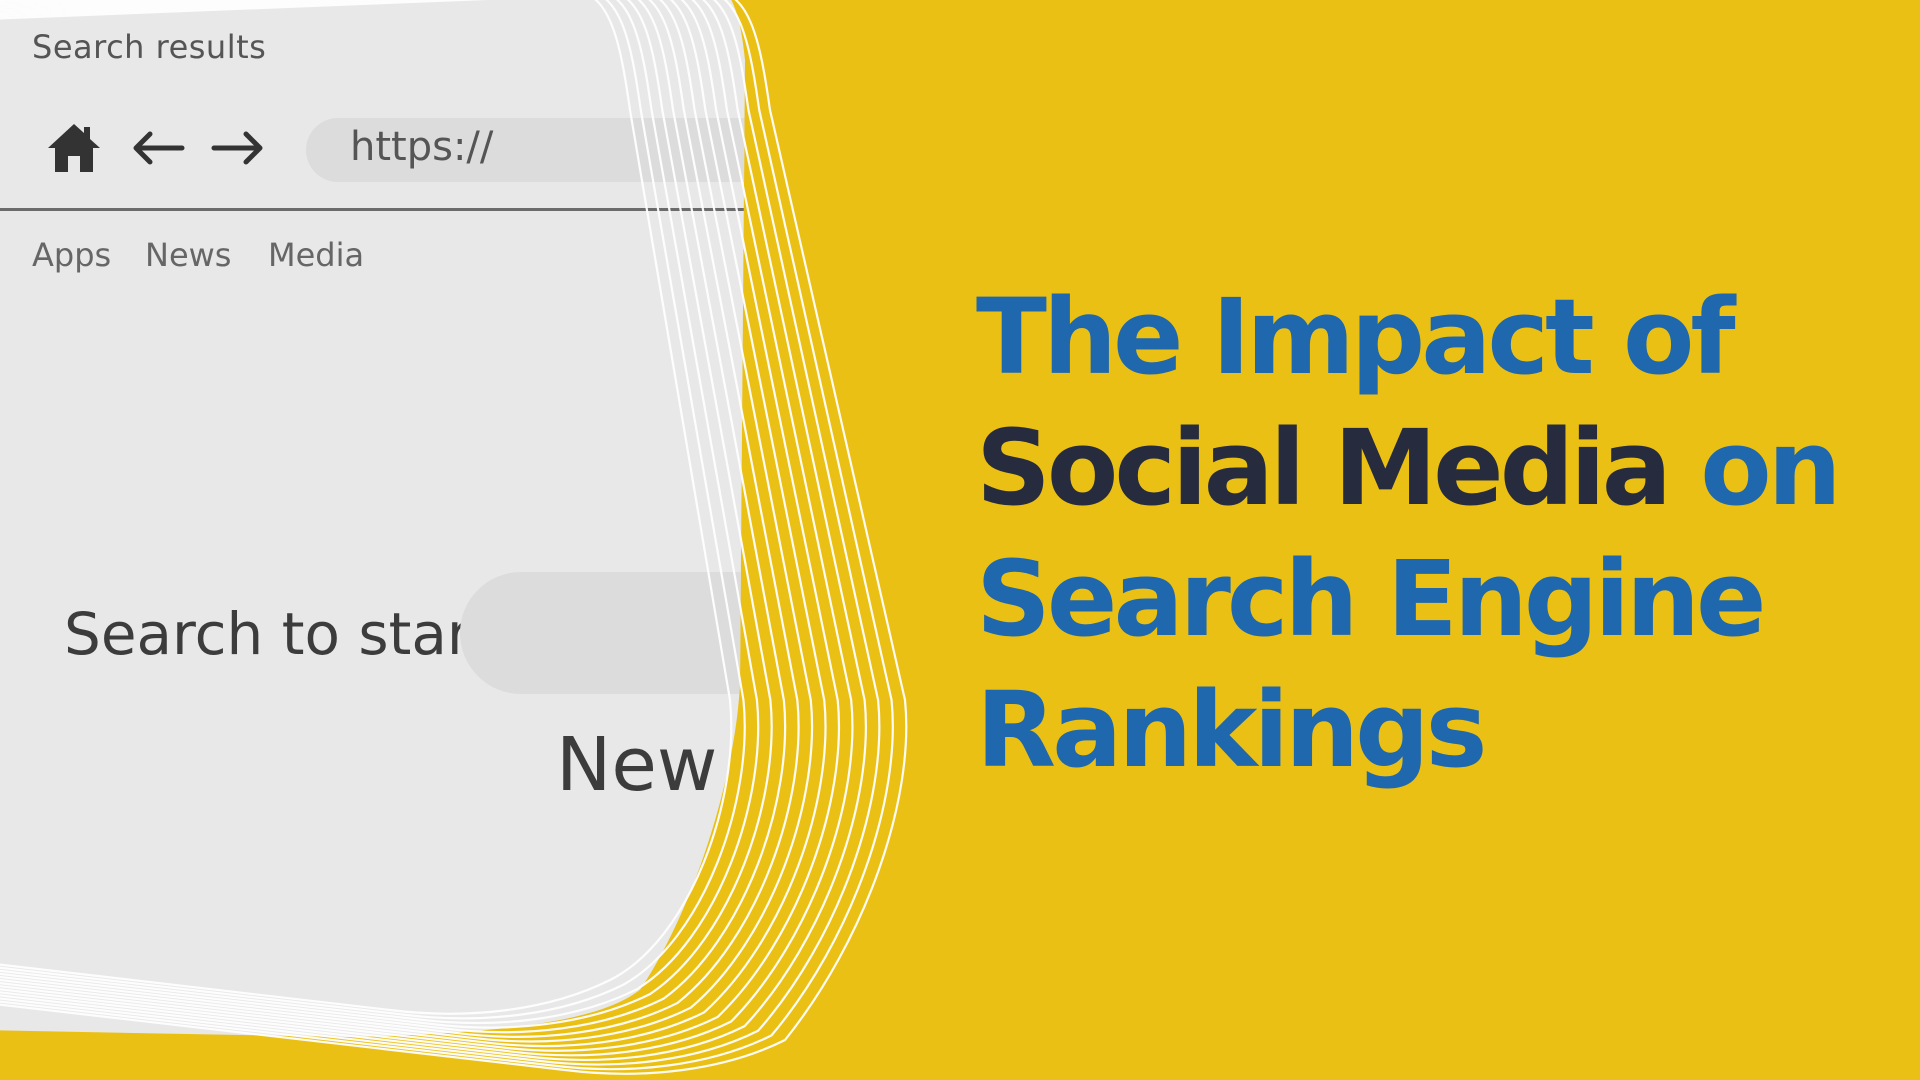 This screenshot has height=1080, width=1920. Describe the element at coordinates (279, 634) in the screenshot. I see `search-label: Search to start` at that location.